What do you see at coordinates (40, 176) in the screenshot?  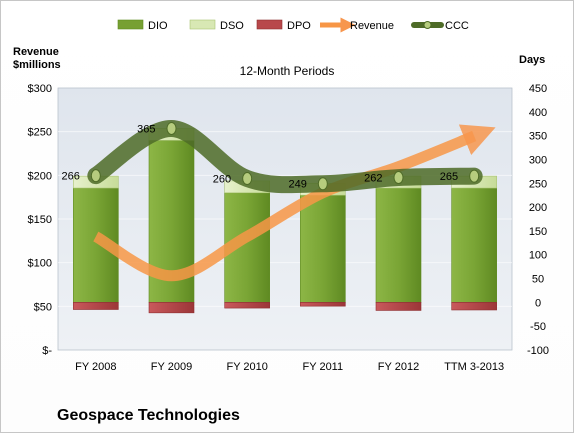 I see `left-tick-label: $200` at bounding box center [40, 176].